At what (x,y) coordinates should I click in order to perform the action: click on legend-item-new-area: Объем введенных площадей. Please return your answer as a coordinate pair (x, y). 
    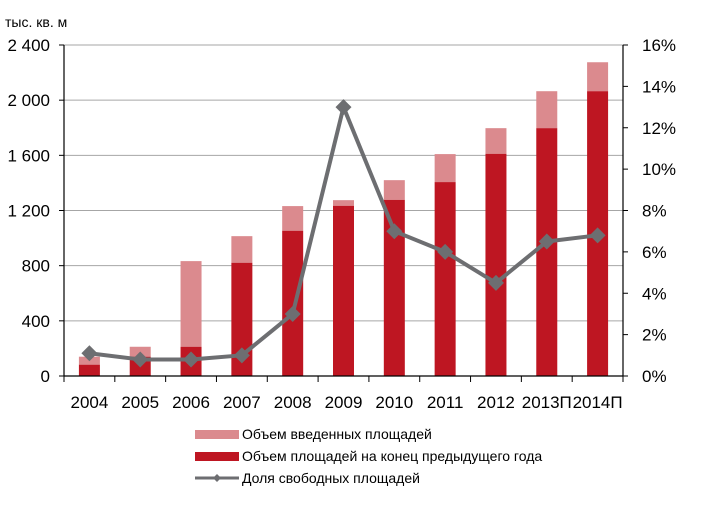
    Looking at the image, I should click on (368, 434).